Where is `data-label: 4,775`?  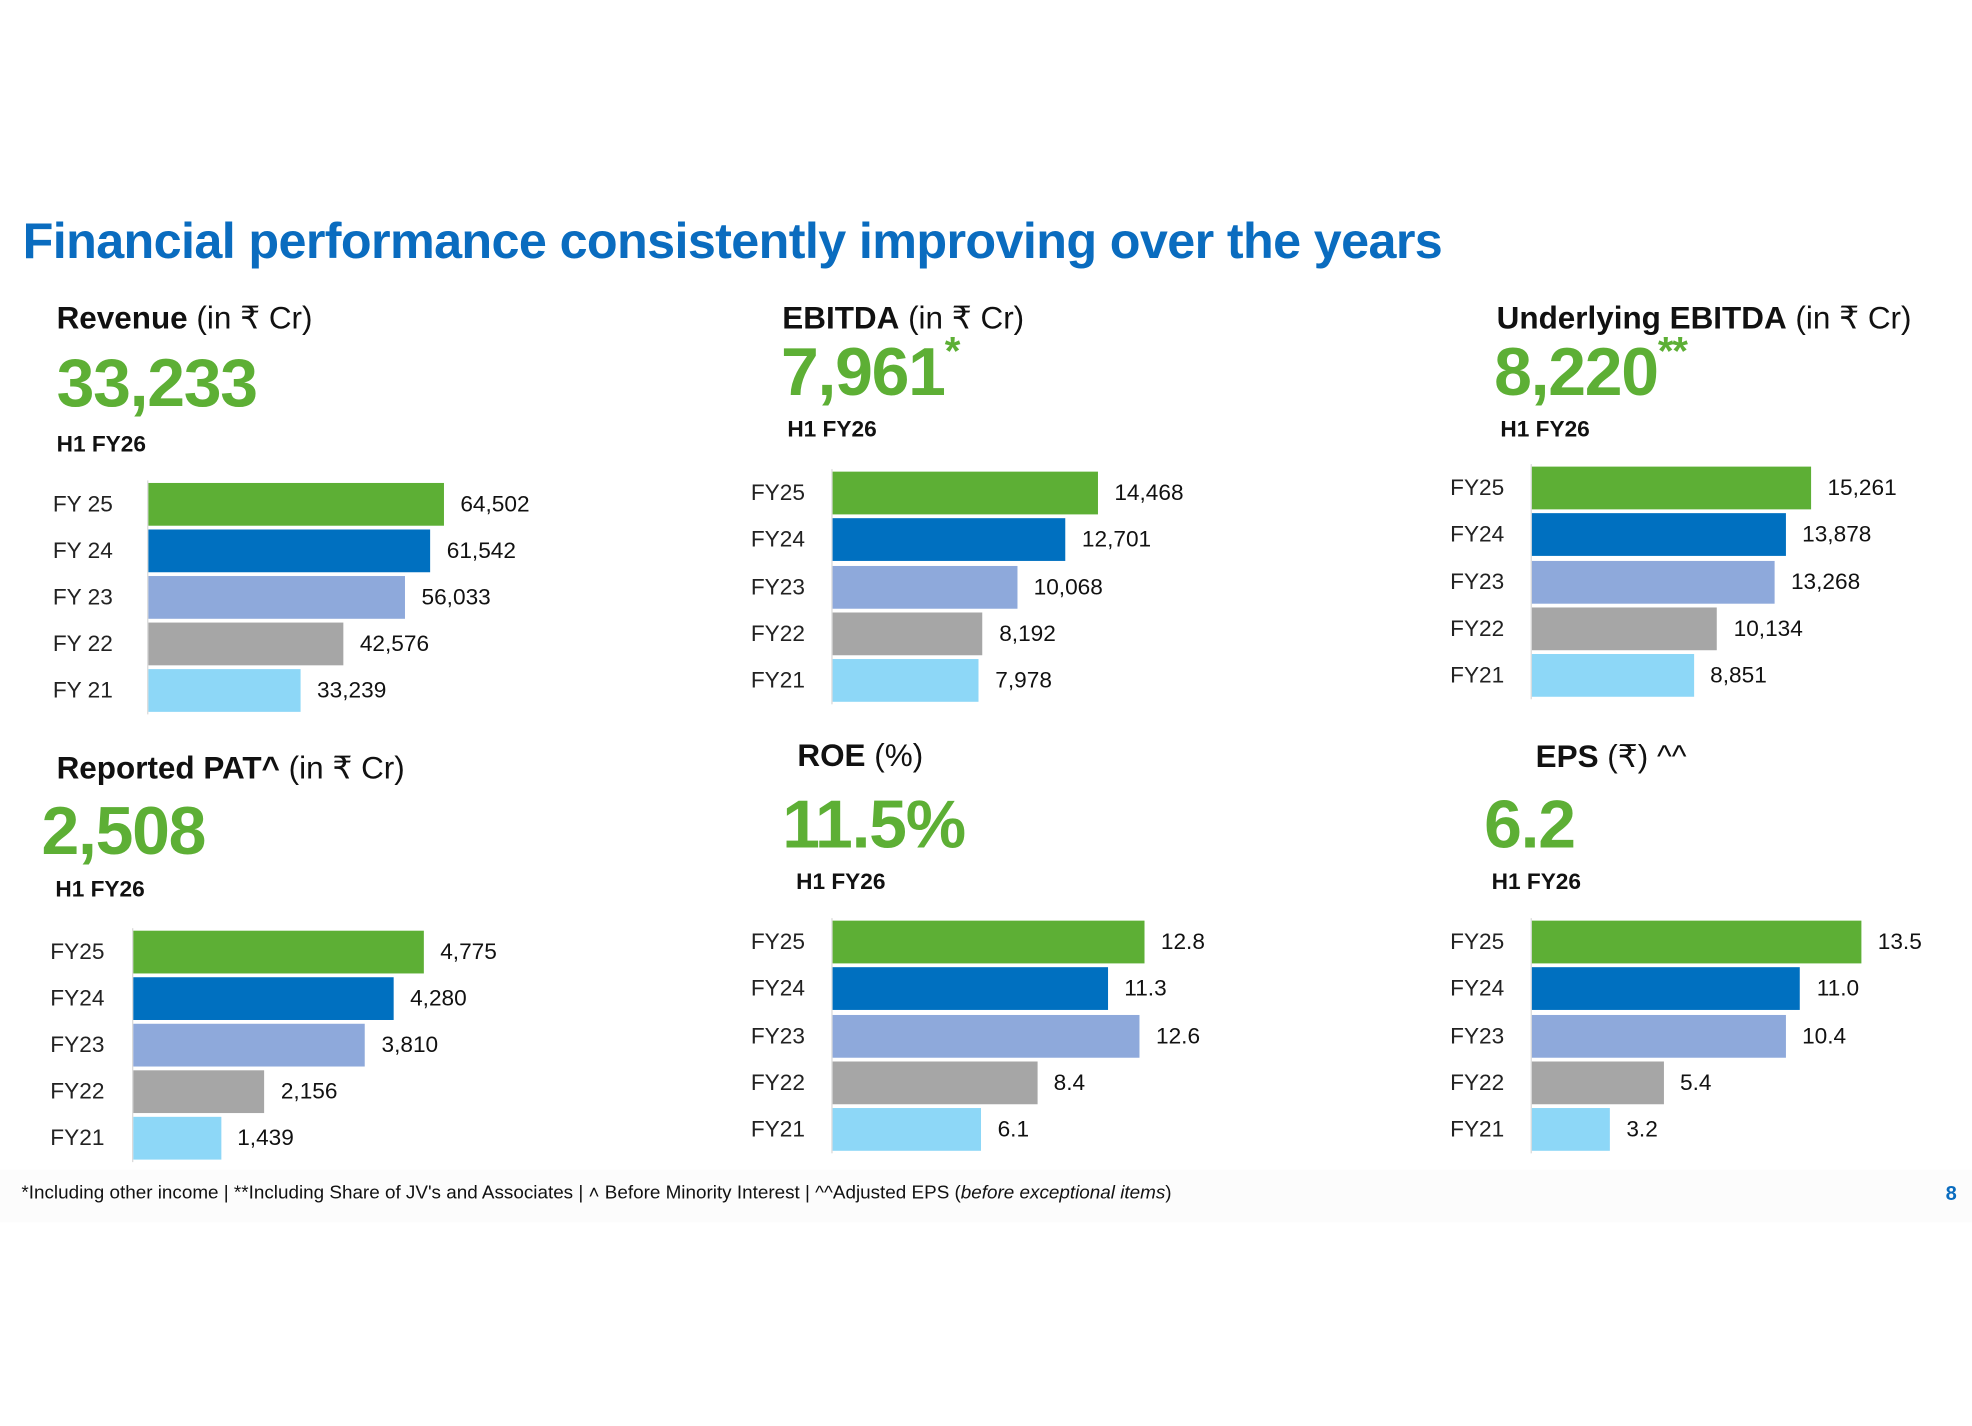
data-label: 4,775 is located at coordinates (468, 951).